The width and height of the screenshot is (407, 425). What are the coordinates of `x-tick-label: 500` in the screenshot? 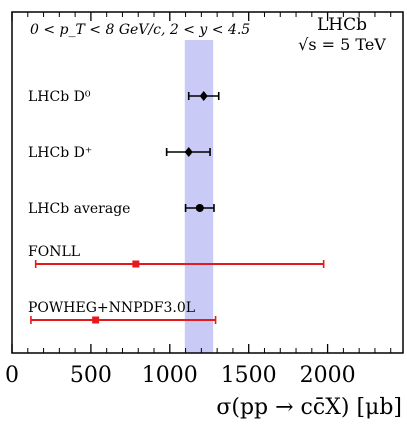 It's located at (91, 375).